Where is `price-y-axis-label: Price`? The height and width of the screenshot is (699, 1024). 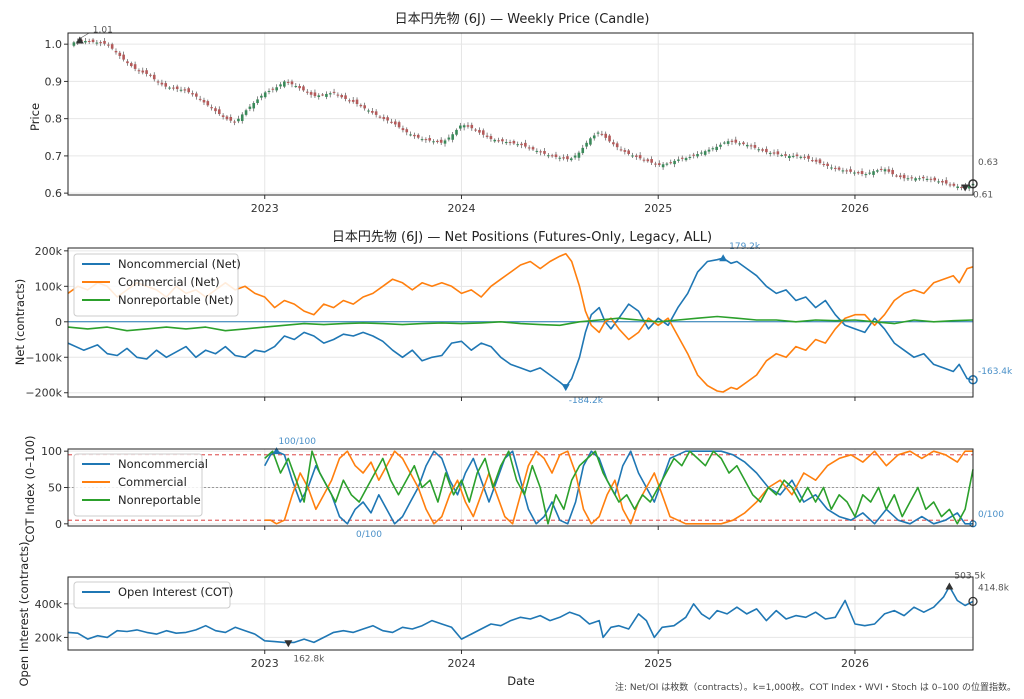
price-y-axis-label: Price is located at coordinates (35, 117).